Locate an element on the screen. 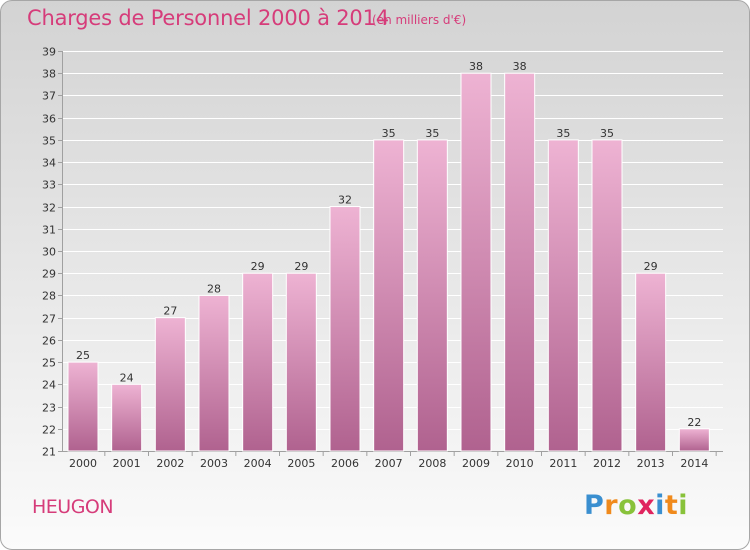  x-tick-label: 2012 is located at coordinates (607, 463).